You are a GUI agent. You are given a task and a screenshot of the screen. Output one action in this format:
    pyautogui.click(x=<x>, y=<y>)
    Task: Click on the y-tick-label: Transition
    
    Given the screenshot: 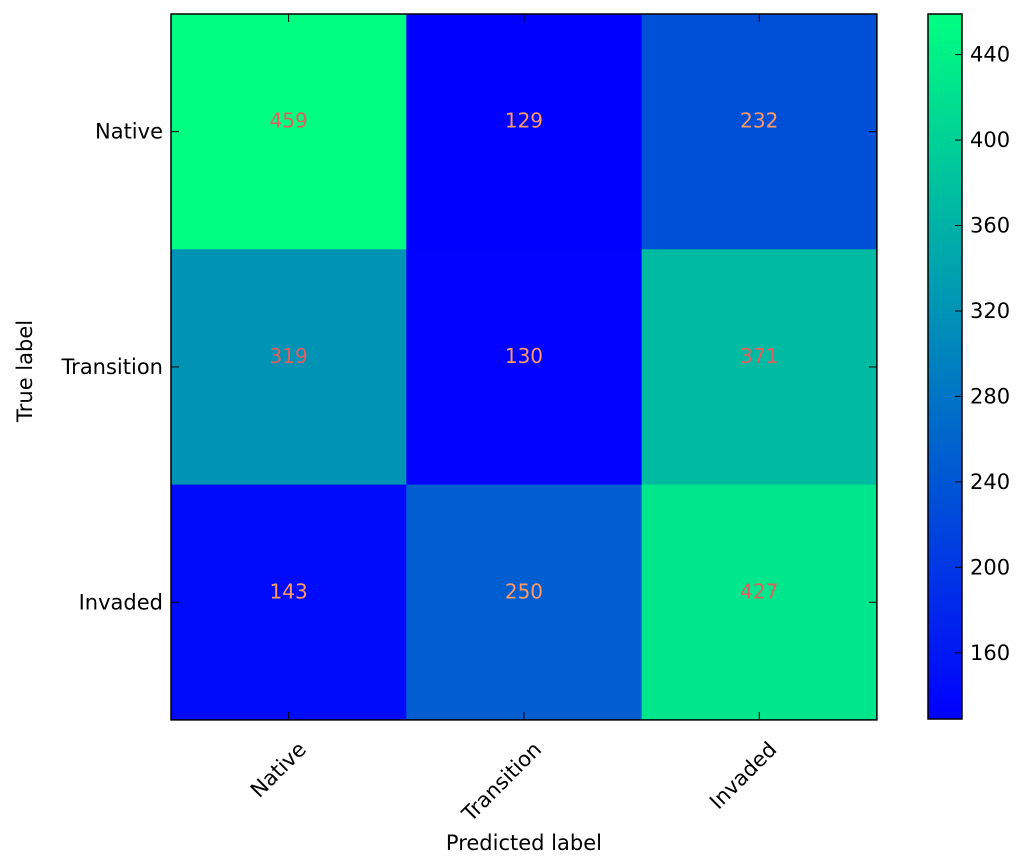 What is the action you would take?
    pyautogui.click(x=111, y=367)
    